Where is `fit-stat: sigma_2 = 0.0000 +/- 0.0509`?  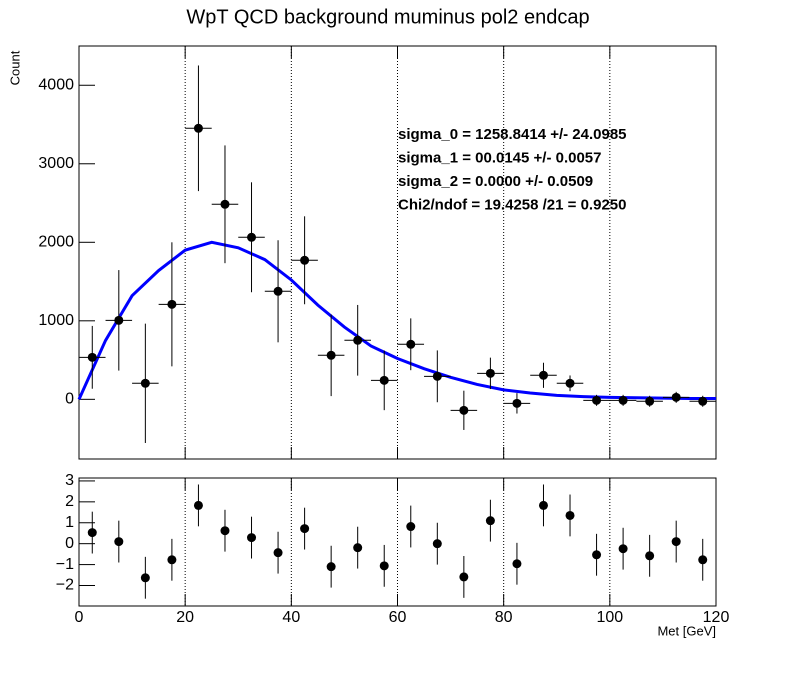
fit-stat: sigma_2 = 0.0000 +/- 0.0509 is located at coordinates (495, 181).